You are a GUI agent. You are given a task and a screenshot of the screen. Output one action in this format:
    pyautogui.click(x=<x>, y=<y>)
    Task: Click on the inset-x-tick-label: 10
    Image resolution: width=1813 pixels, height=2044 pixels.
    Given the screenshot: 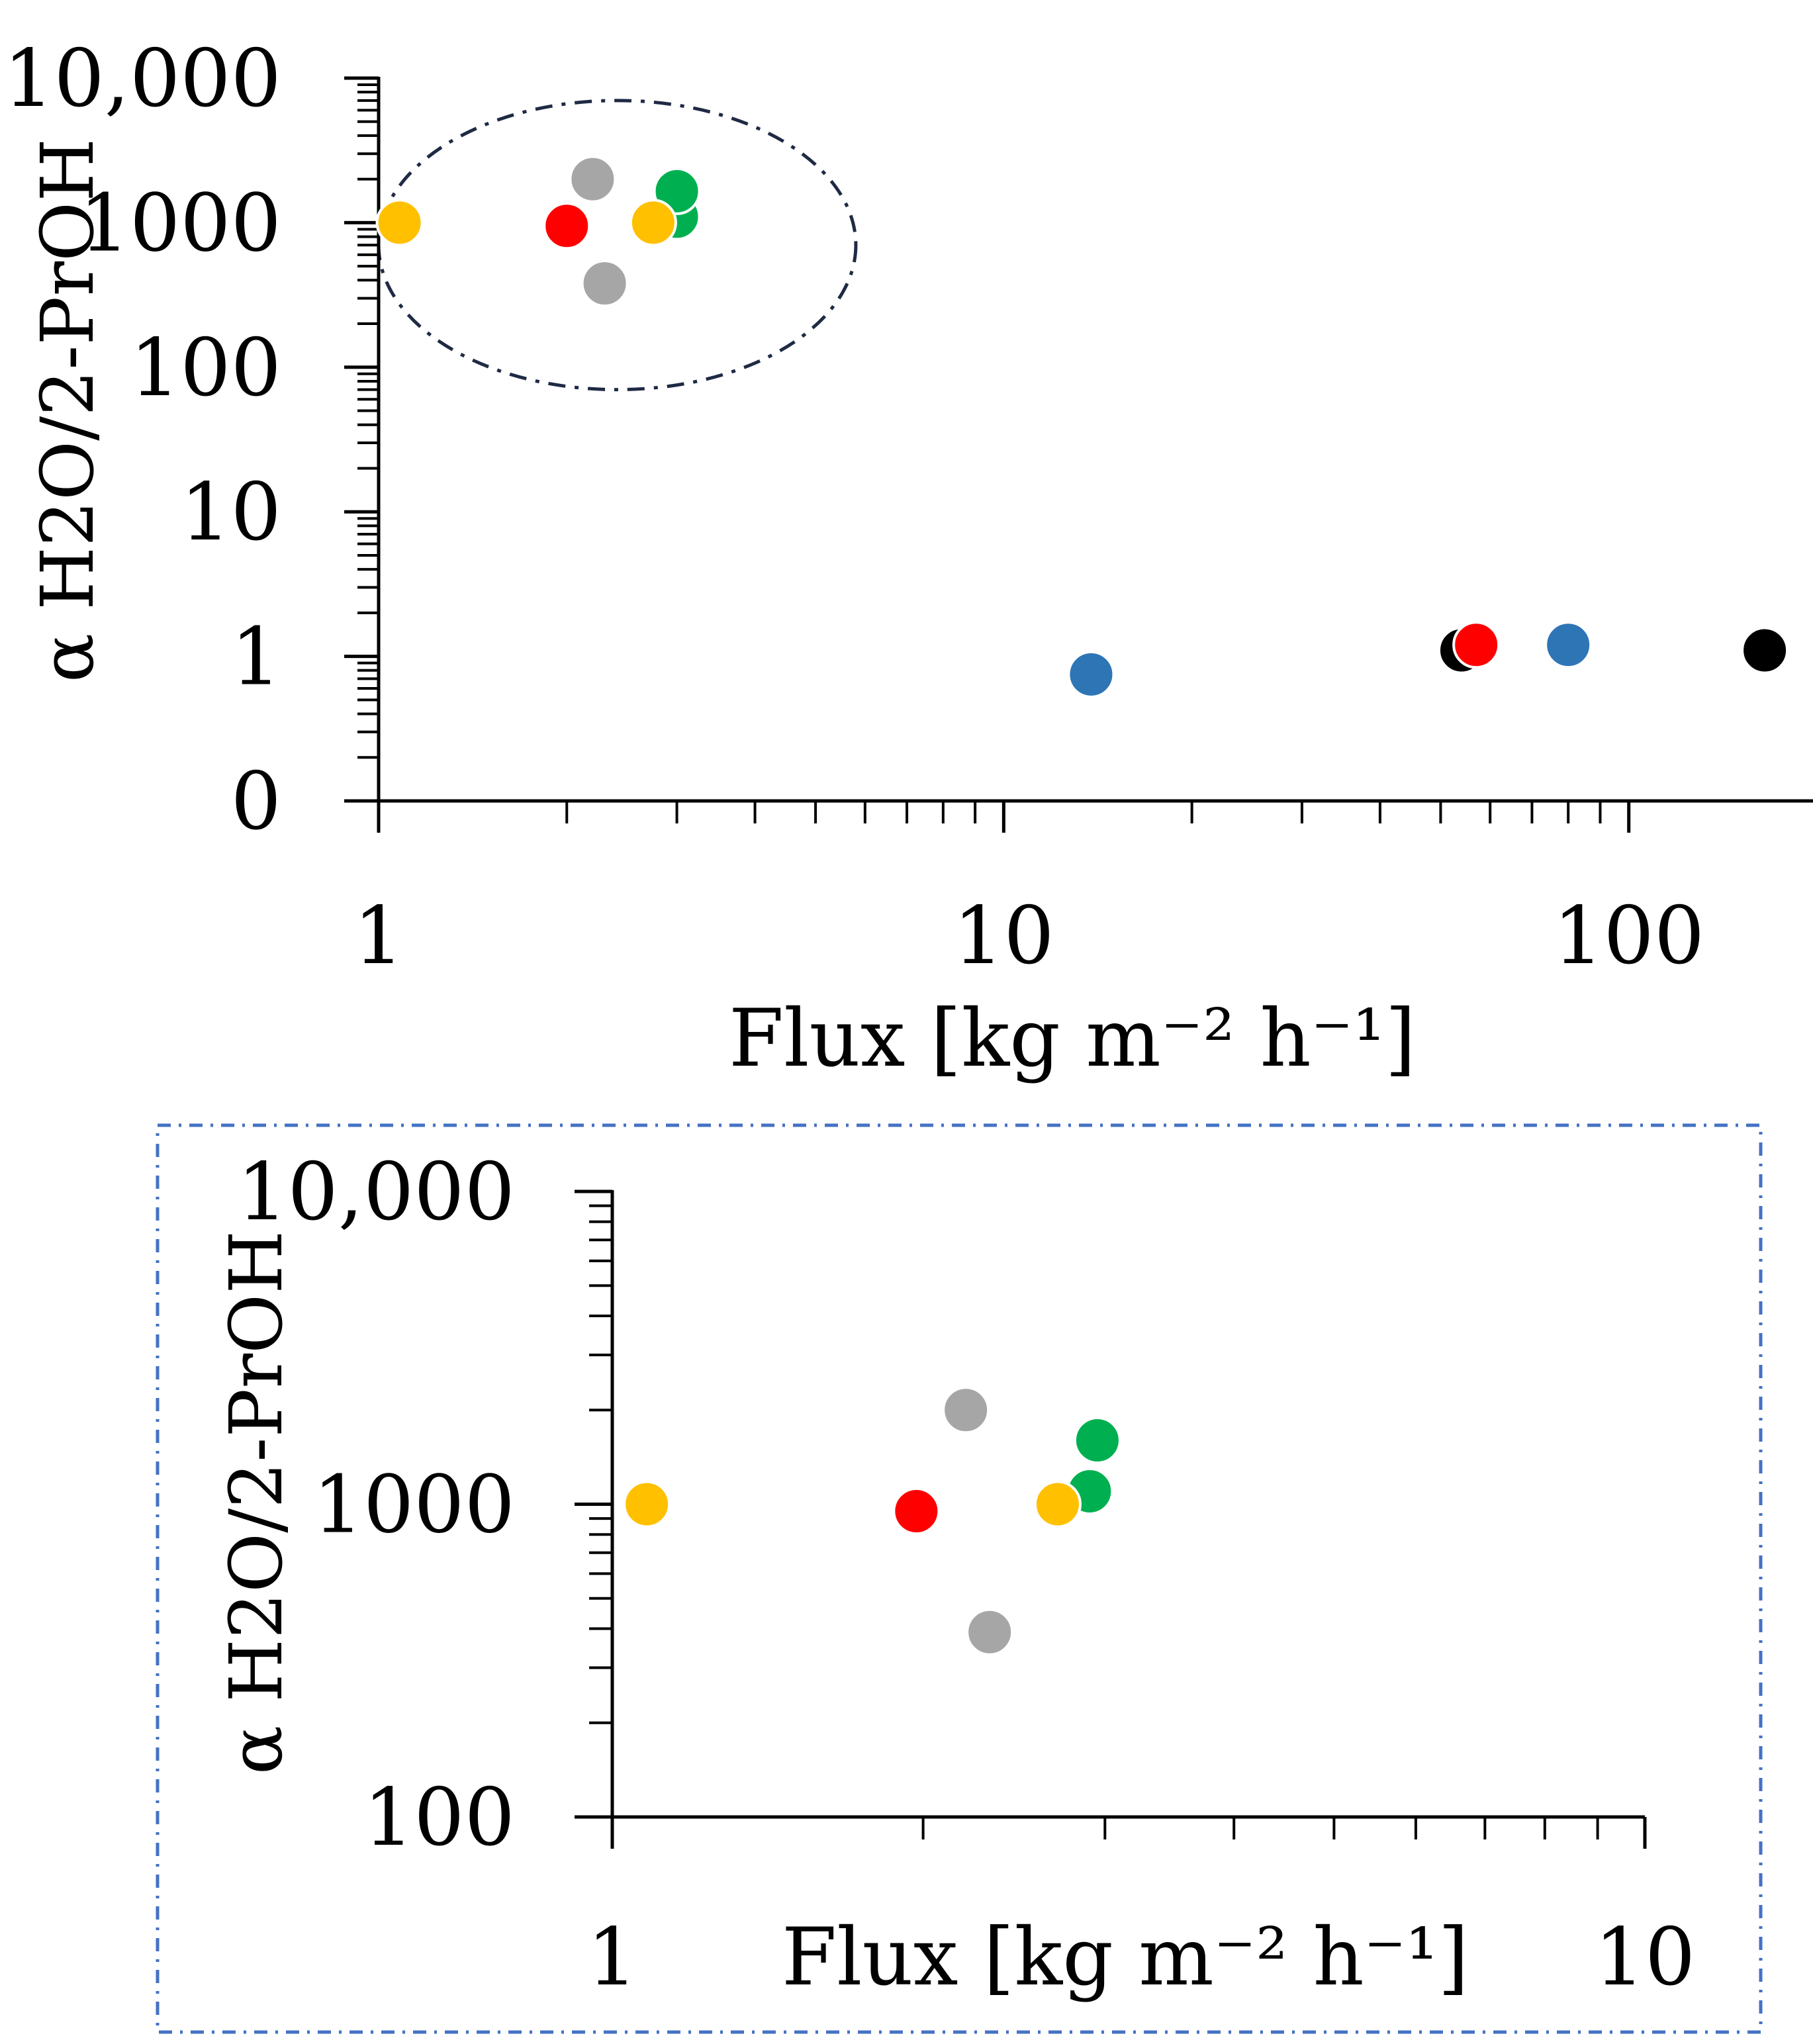 What is the action you would take?
    pyautogui.click(x=1645, y=1958)
    